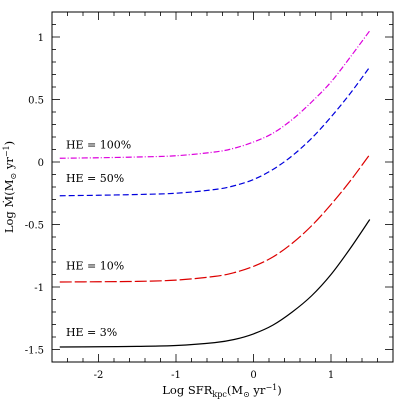 This screenshot has width=407, height=407. What do you see at coordinates (331, 375) in the screenshot?
I see `x-tick-label: 1` at bounding box center [331, 375].